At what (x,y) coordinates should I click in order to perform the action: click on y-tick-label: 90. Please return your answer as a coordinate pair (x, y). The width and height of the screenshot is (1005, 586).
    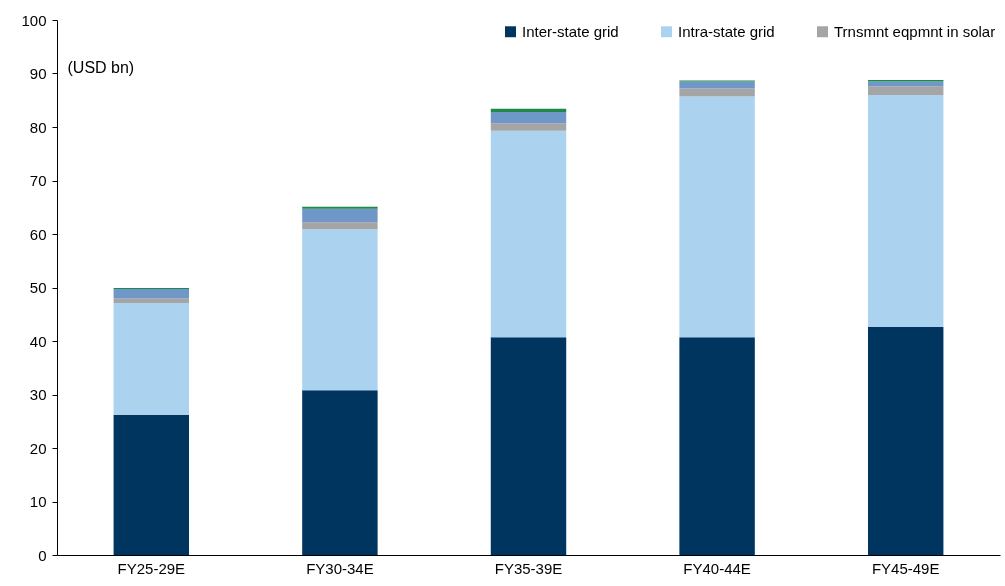
    Looking at the image, I should click on (38, 73).